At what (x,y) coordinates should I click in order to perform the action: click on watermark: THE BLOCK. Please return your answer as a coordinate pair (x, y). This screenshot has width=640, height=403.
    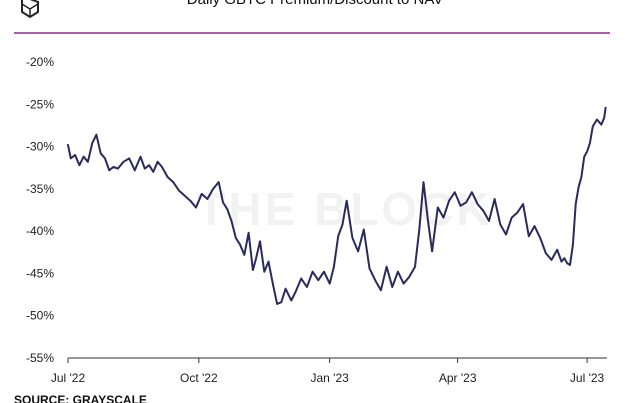
    Looking at the image, I should click on (344, 209).